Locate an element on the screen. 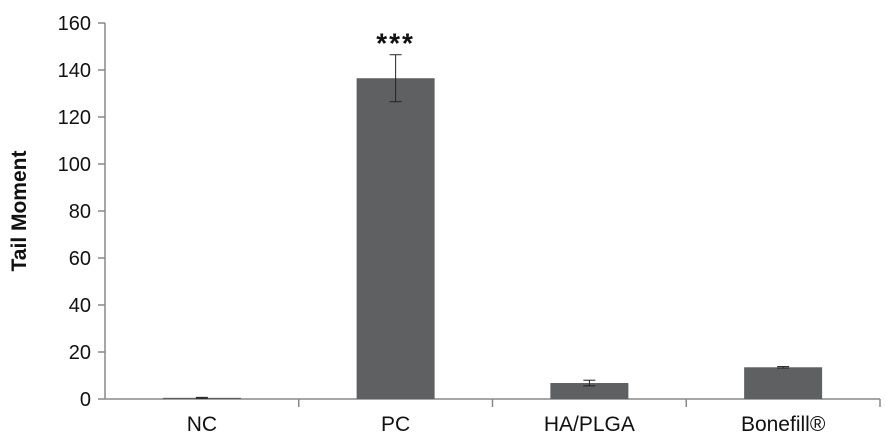 The image size is (886, 437). bar-haplga is located at coordinates (589, 391).